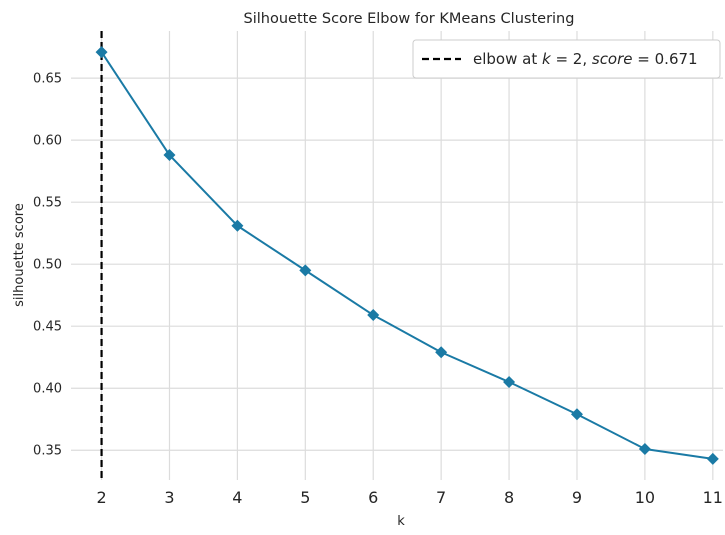  What do you see at coordinates (509, 497) in the screenshot?
I see `x-tick-label: 8` at bounding box center [509, 497].